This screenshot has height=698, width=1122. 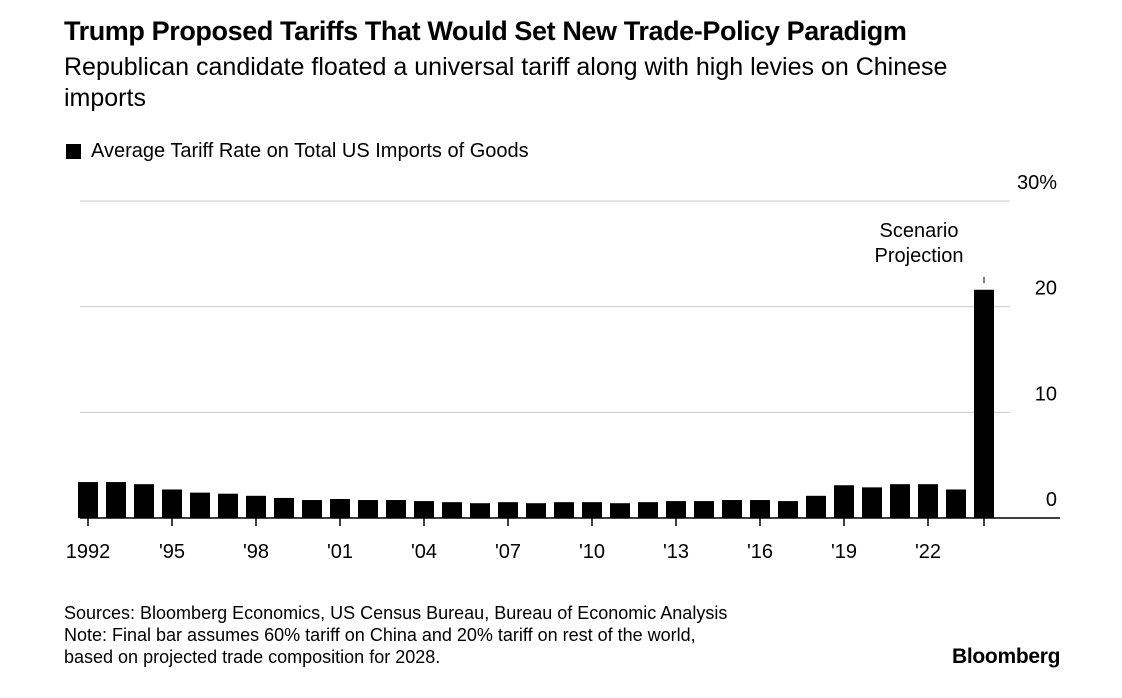 I want to click on y-tick-label: 20, so click(x=1046, y=289).